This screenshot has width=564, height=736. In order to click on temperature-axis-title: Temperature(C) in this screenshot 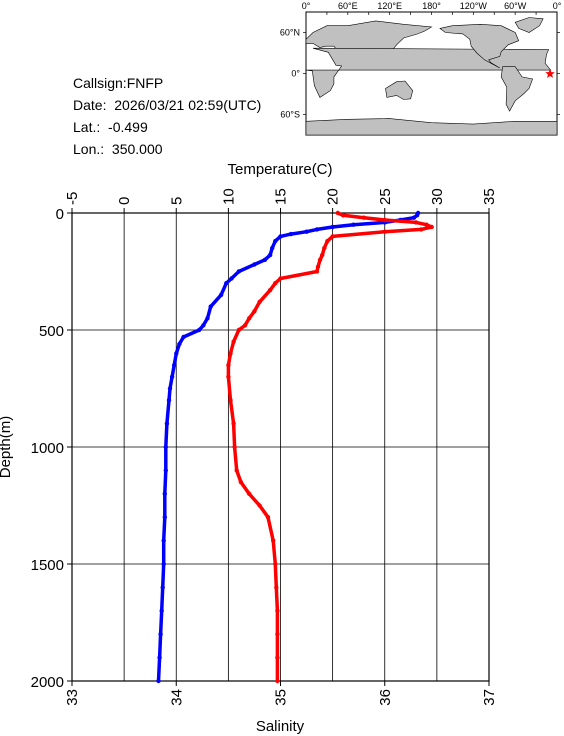, I will do `click(279, 169)`.